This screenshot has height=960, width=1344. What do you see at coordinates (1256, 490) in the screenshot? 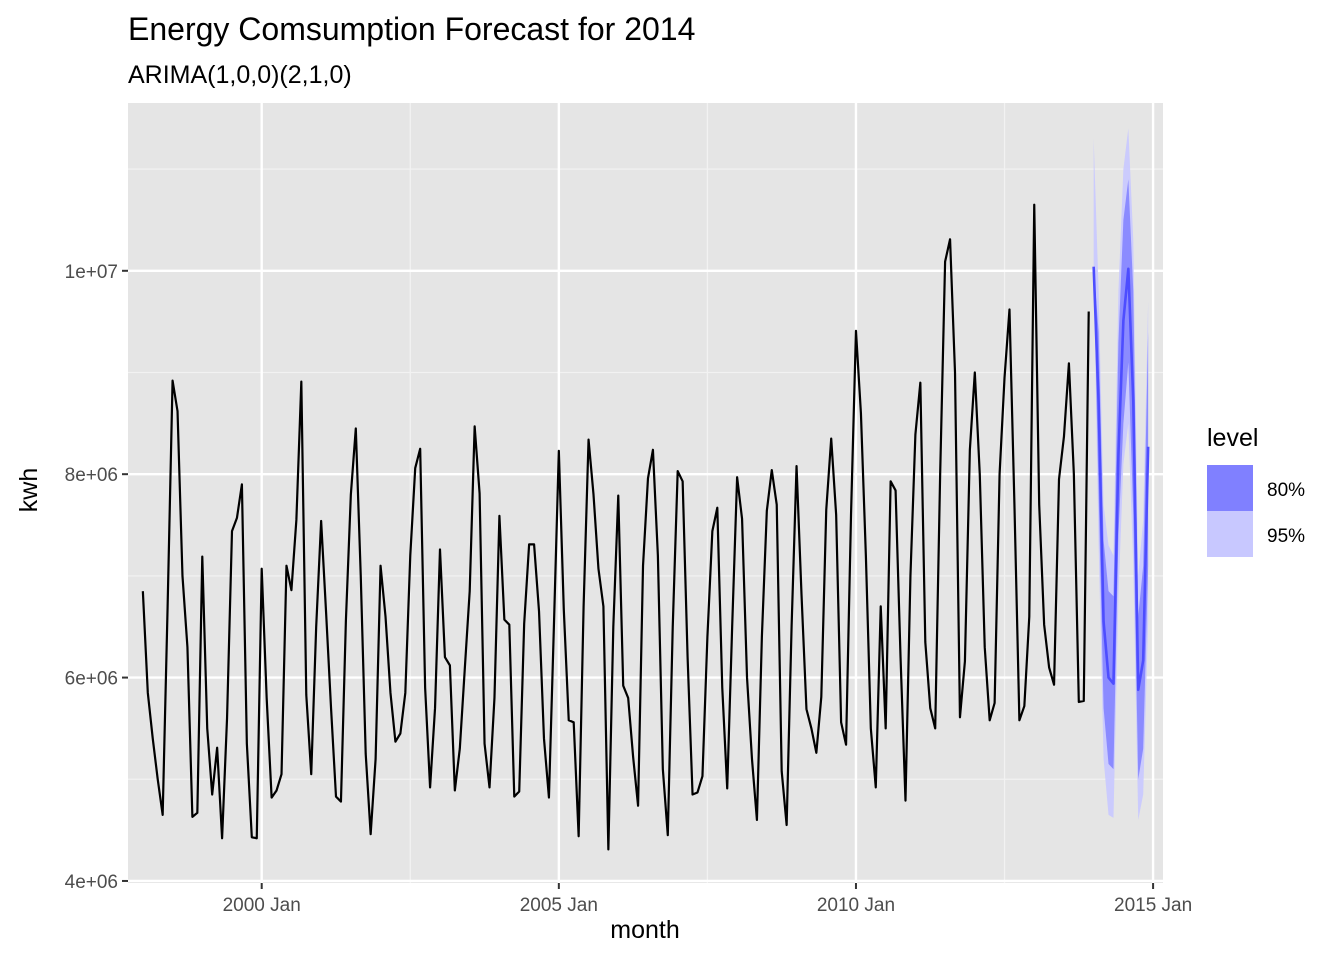
I see `legend: level 80% 95%` at bounding box center [1256, 490].